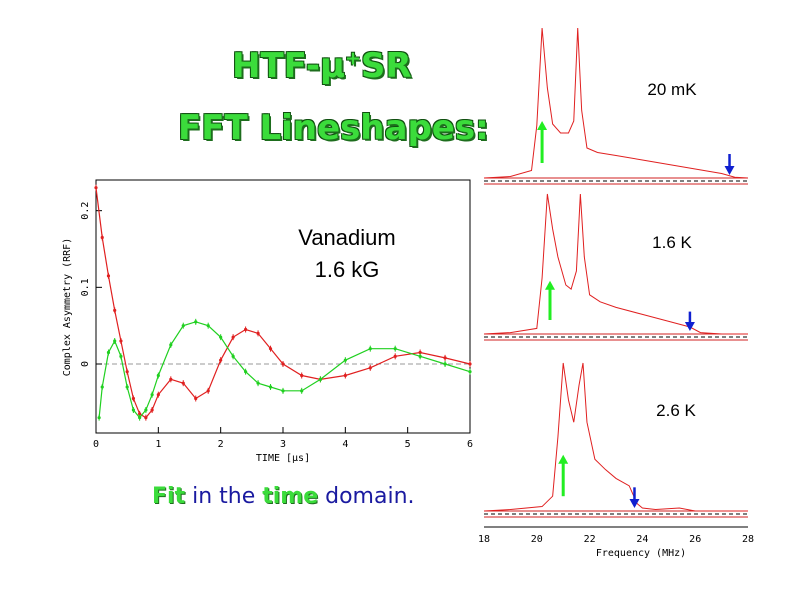 Image resolution: width=800 pixels, height=600 pixels. What do you see at coordinates (408, 444) in the screenshot?
I see `x-tick-label: 5` at bounding box center [408, 444].